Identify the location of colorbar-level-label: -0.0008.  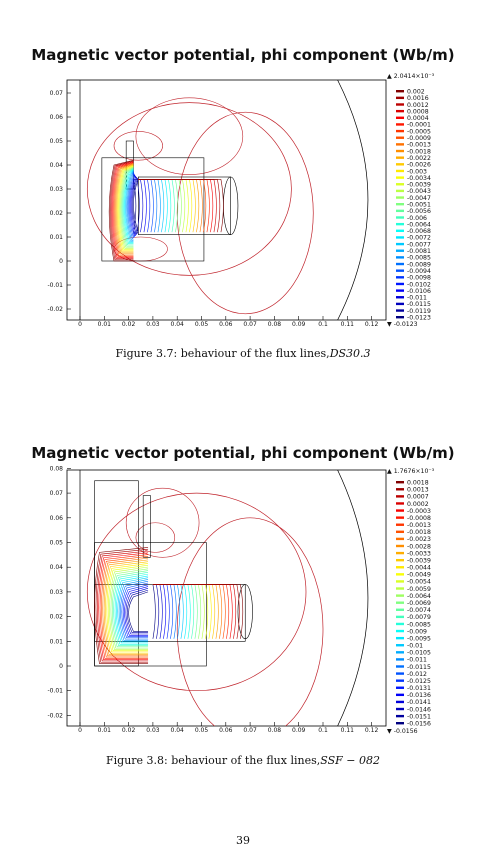
(419, 518).